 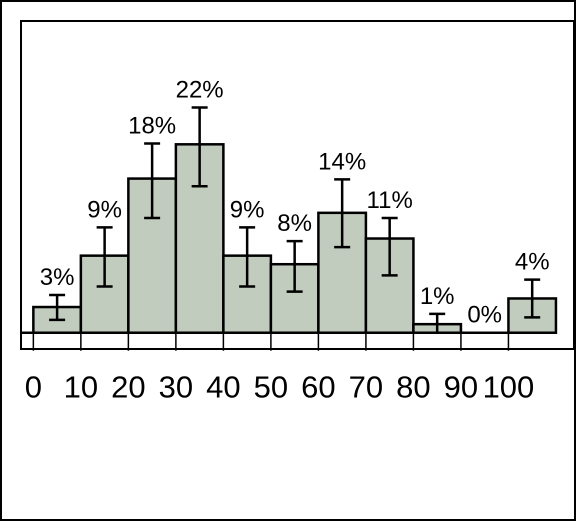 I want to click on x-tick-label-30: 30, so click(x=176, y=387).